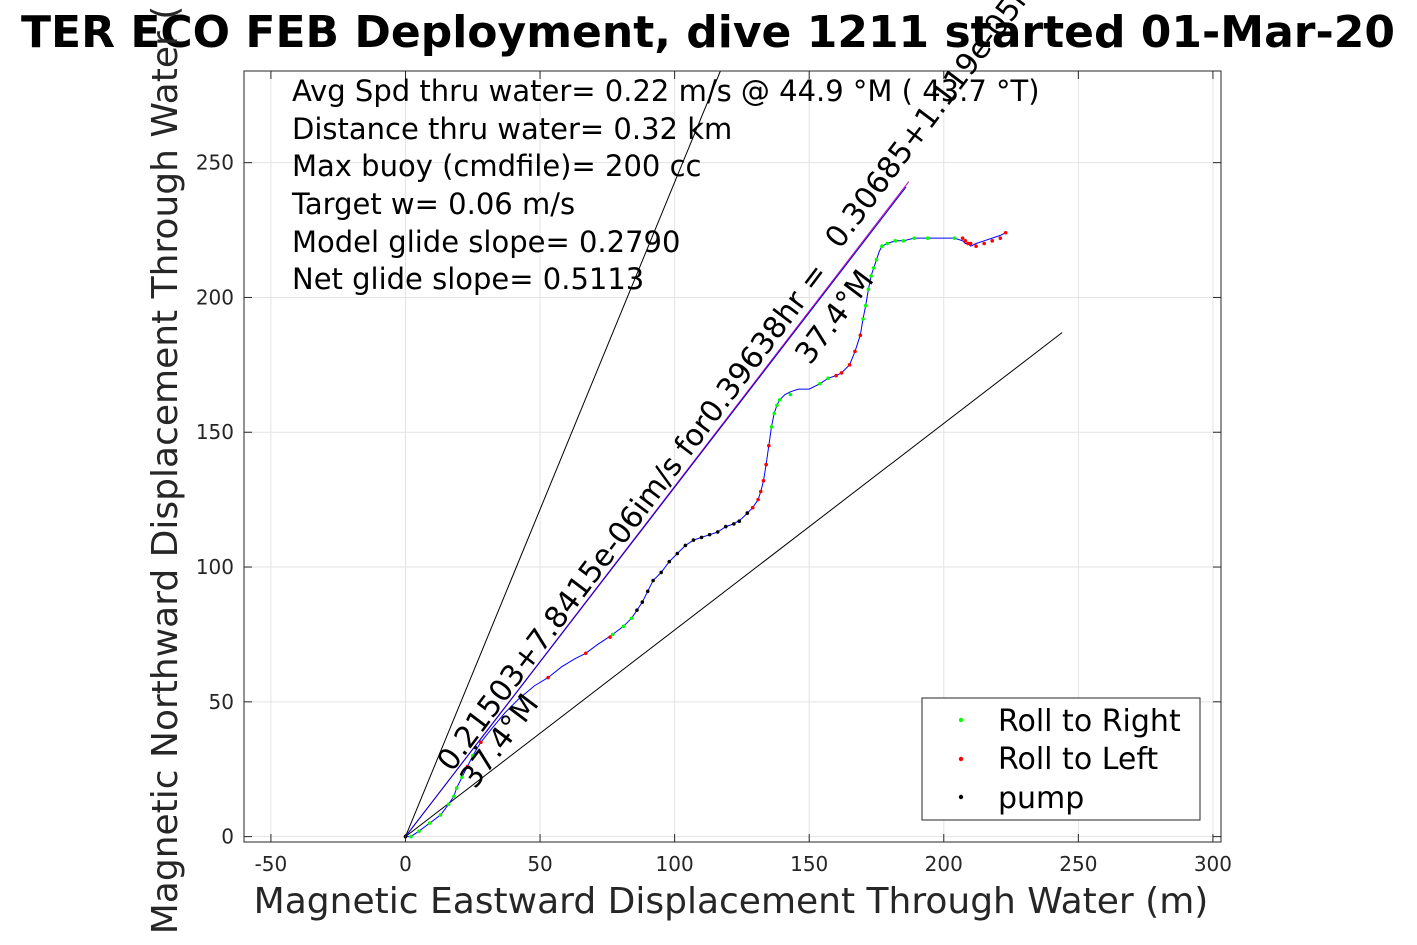  What do you see at coordinates (1041, 798) in the screenshot?
I see `legend-label: pump` at bounding box center [1041, 798].